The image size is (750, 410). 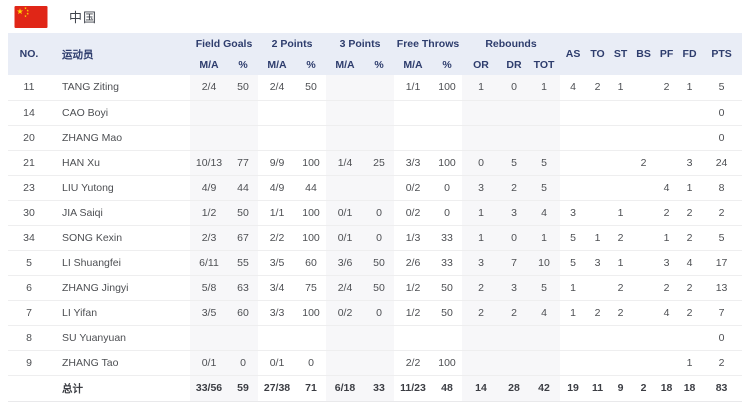 I want to click on stat-cell-p2_ma: 3/5, so click(x=277, y=263).